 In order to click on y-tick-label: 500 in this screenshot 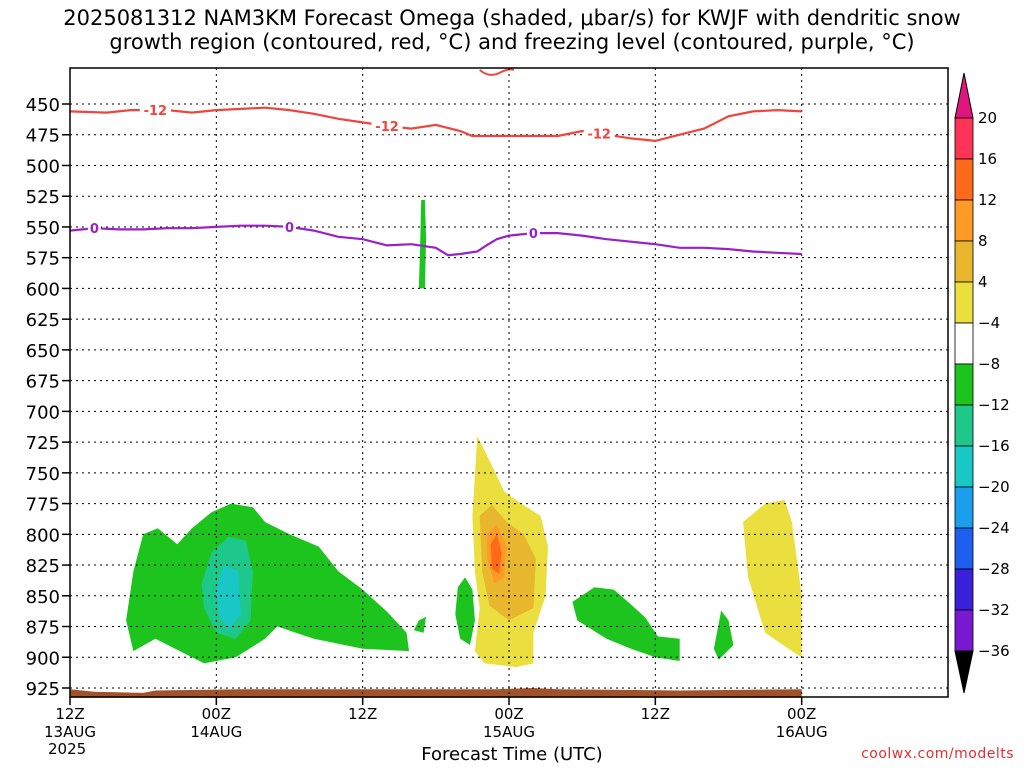, I will do `click(43, 166)`.